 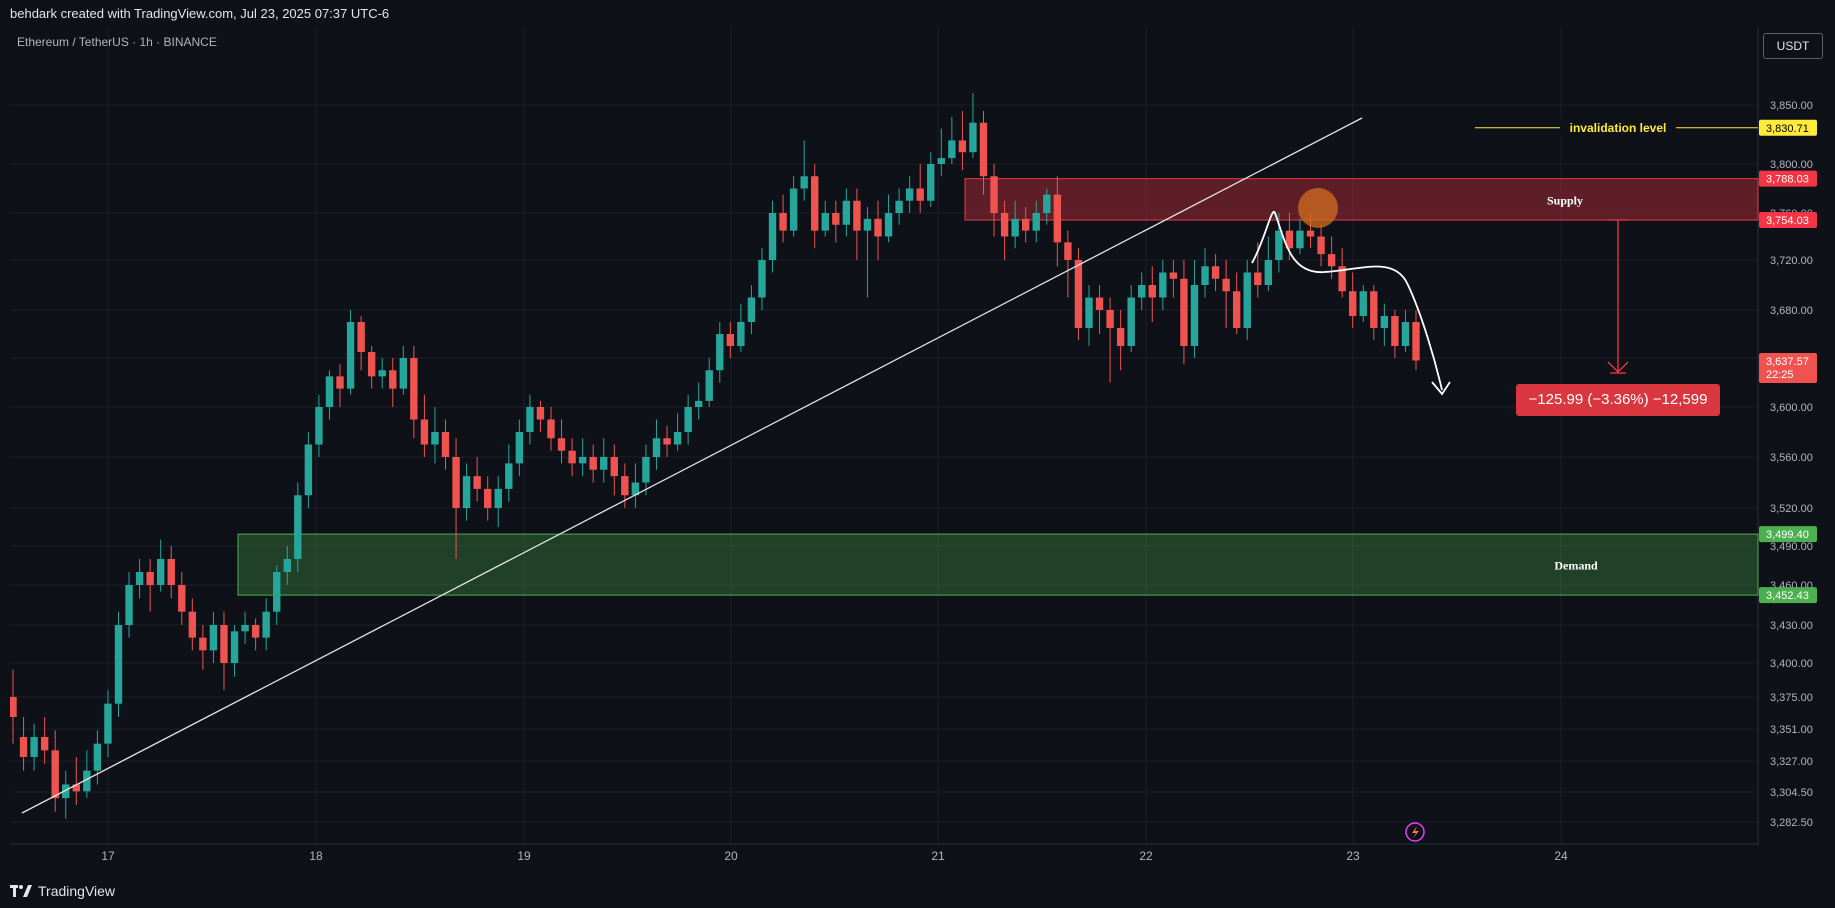 What do you see at coordinates (1780, 375) in the screenshot?
I see `countdown-label: 22:25` at bounding box center [1780, 375].